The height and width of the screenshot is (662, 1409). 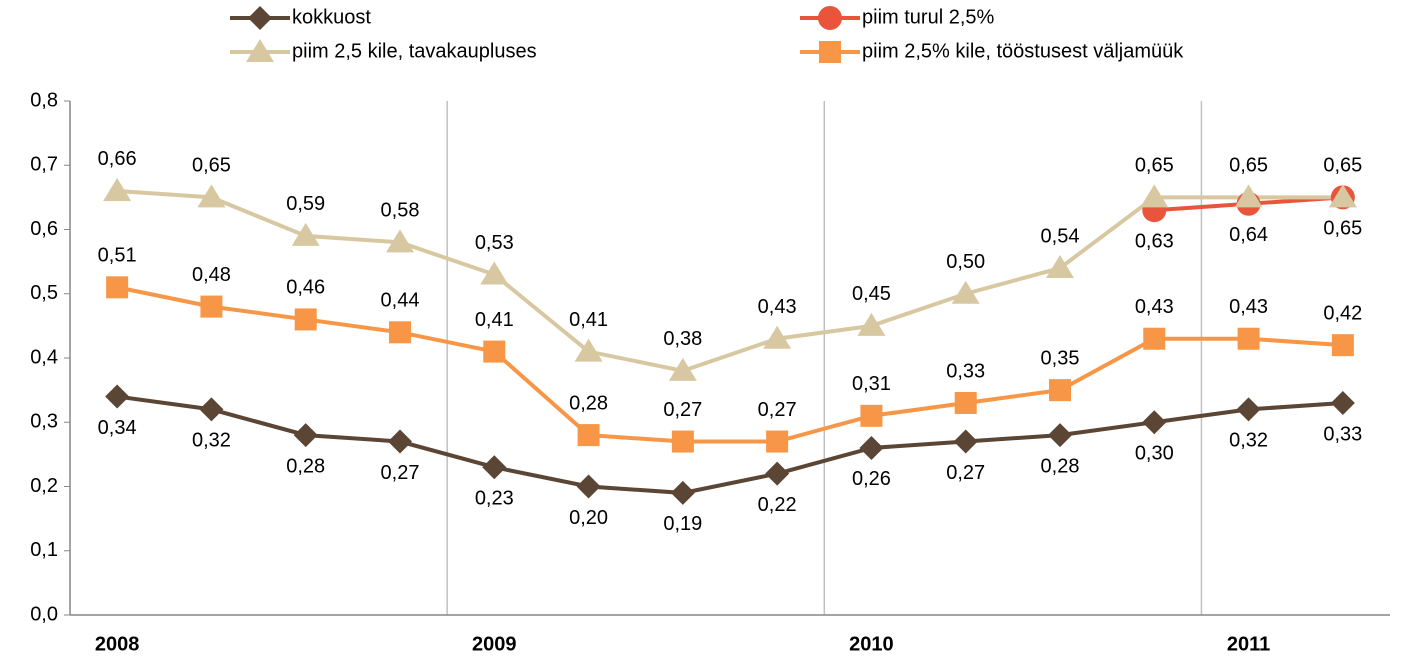 I want to click on data-label: 0,51, so click(x=117, y=256).